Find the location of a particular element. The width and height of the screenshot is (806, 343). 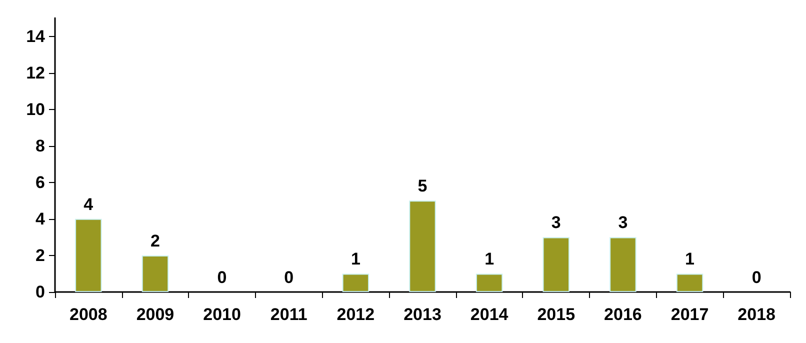

x-tick-label: 2012 is located at coordinates (355, 314).